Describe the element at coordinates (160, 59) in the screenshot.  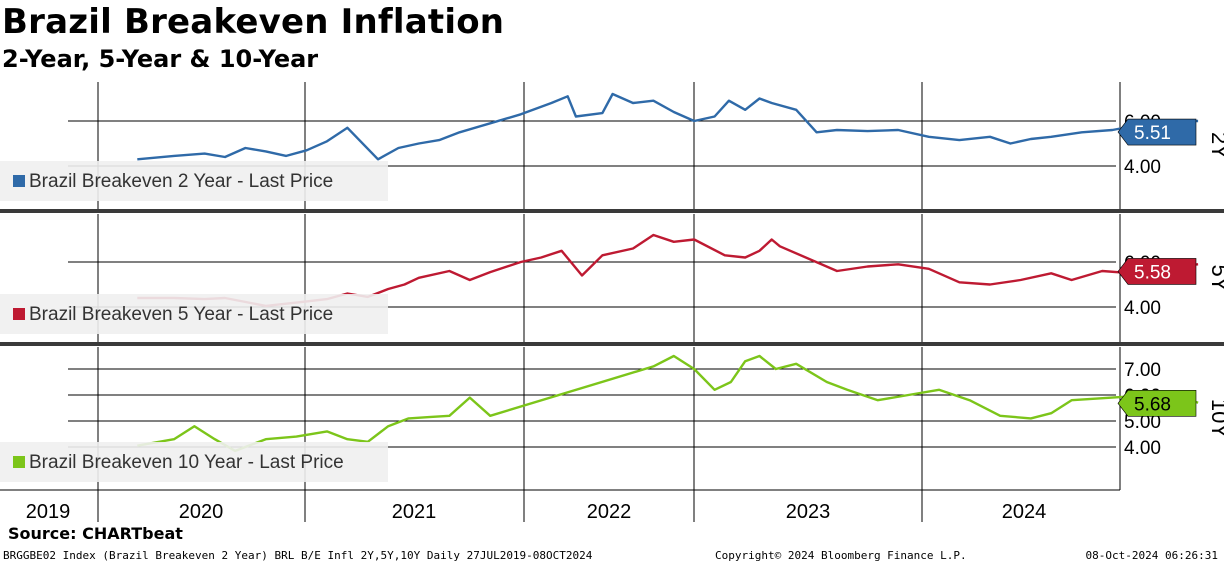
I see `chart-subtitle: 2-Year, 5-Year & 10-Year` at that location.